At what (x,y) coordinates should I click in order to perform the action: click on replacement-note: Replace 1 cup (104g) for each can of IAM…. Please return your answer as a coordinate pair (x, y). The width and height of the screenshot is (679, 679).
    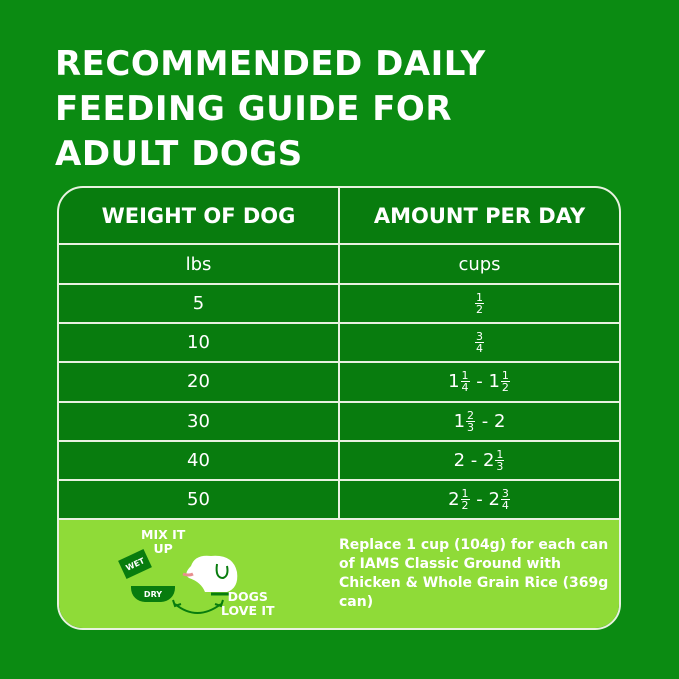
    Looking at the image, I should click on (474, 573).